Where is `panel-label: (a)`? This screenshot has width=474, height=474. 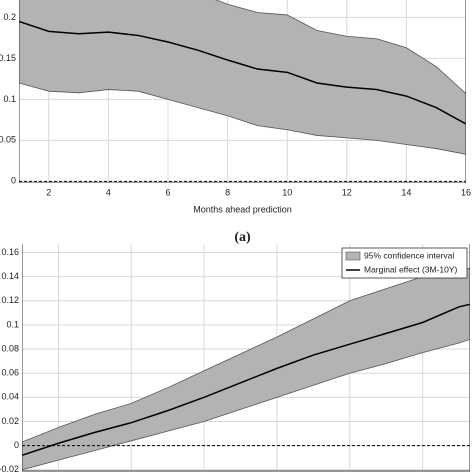 panel-label: (a) is located at coordinates (242, 237).